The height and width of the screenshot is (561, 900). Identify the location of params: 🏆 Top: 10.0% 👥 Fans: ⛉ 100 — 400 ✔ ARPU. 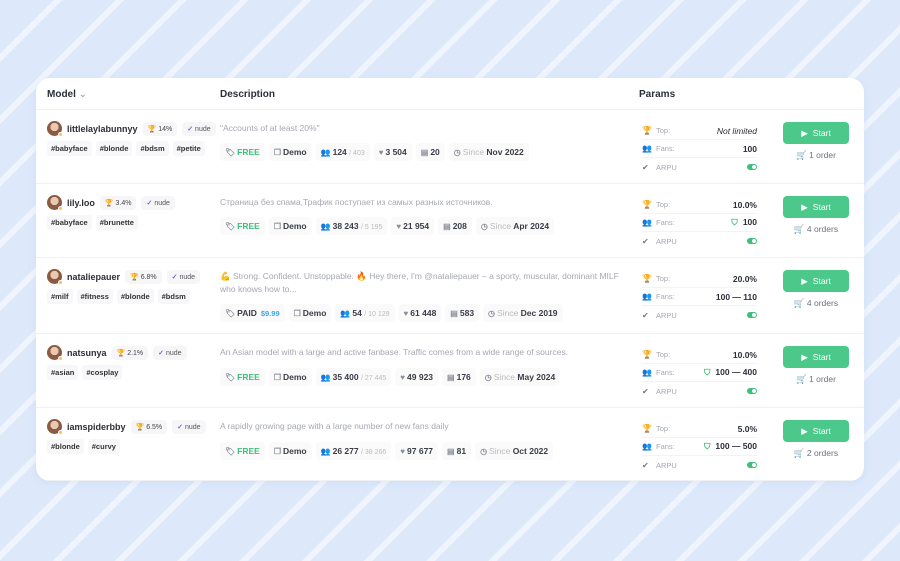
(699, 373).